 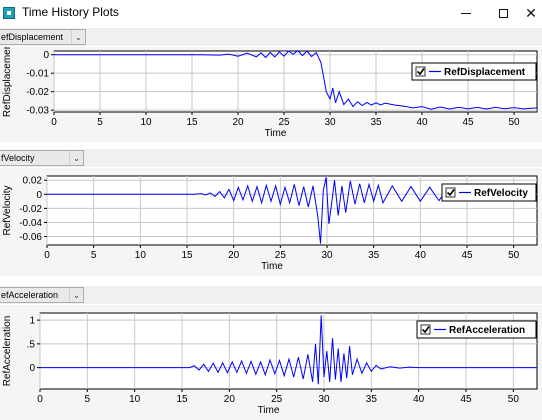 What do you see at coordinates (32, 37) in the screenshot?
I see `displacement-select-value: efDisplacement` at bounding box center [32, 37].